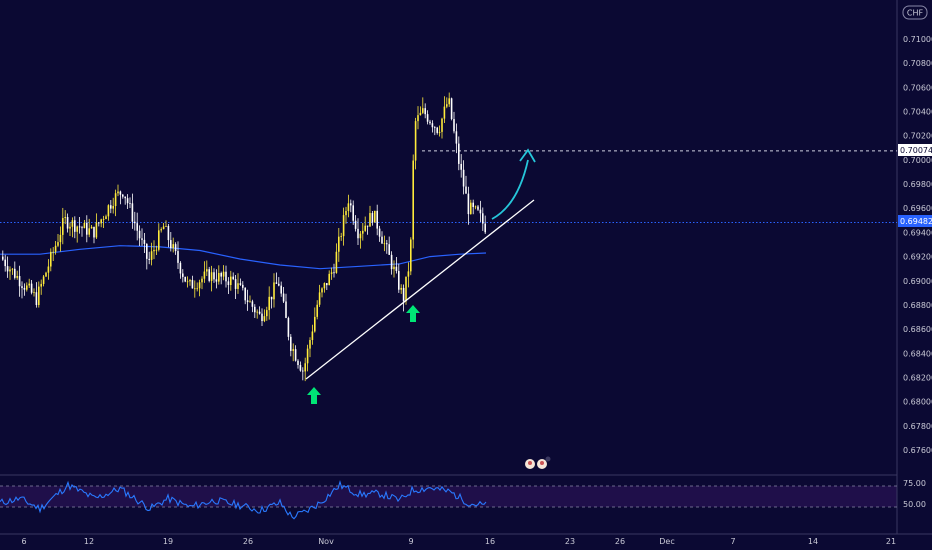  I want to click on resistance-tag-text: 0.70074, so click(916, 150).